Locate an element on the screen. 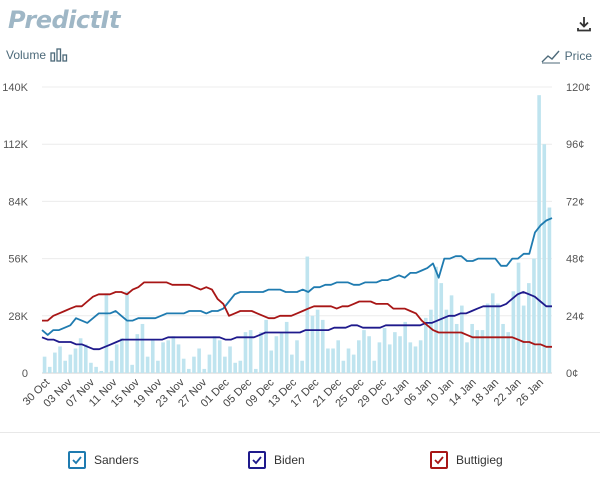 The height and width of the screenshot is (482, 600). legend-label-biden: Biden is located at coordinates (289, 460).